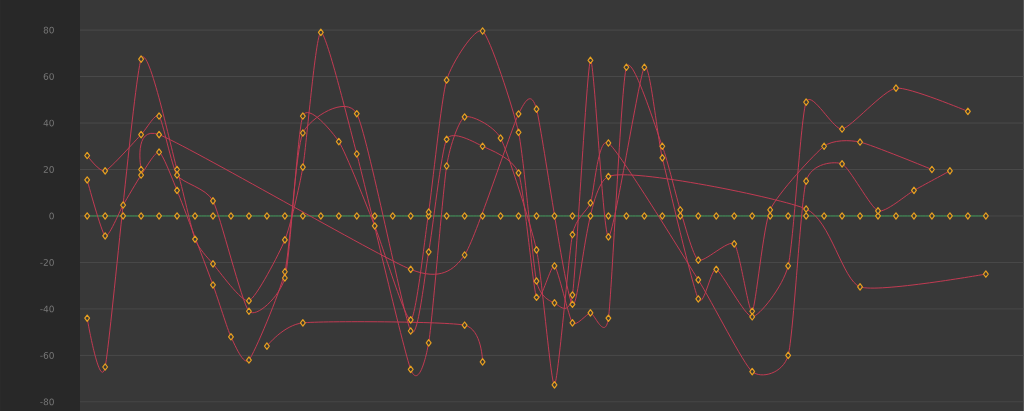 The width and height of the screenshot is (1024, 418). What do you see at coordinates (51, 216) in the screenshot?
I see `y-tick-label: 0` at bounding box center [51, 216].